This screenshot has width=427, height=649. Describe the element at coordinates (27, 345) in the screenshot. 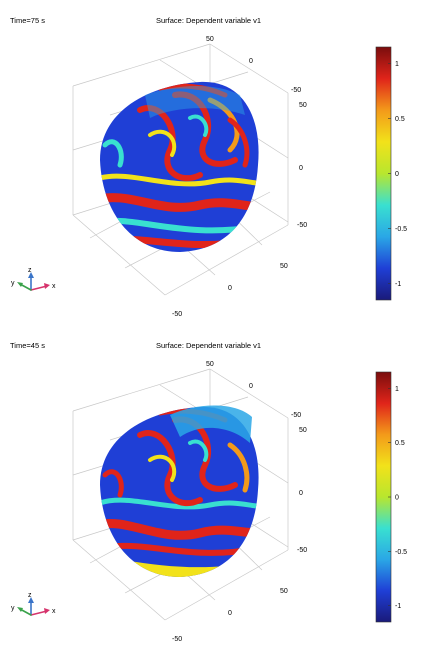

I see `time-label: Time=45 s` at that location.